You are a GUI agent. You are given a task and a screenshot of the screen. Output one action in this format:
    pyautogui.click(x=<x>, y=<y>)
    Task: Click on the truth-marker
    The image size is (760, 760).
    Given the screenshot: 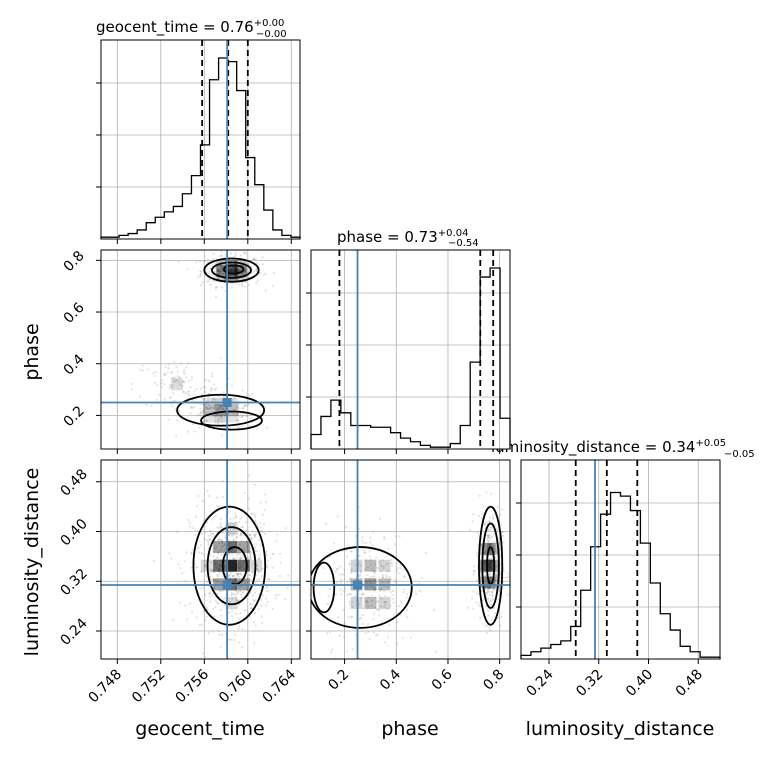 What is the action you would take?
    pyautogui.click(x=227, y=402)
    